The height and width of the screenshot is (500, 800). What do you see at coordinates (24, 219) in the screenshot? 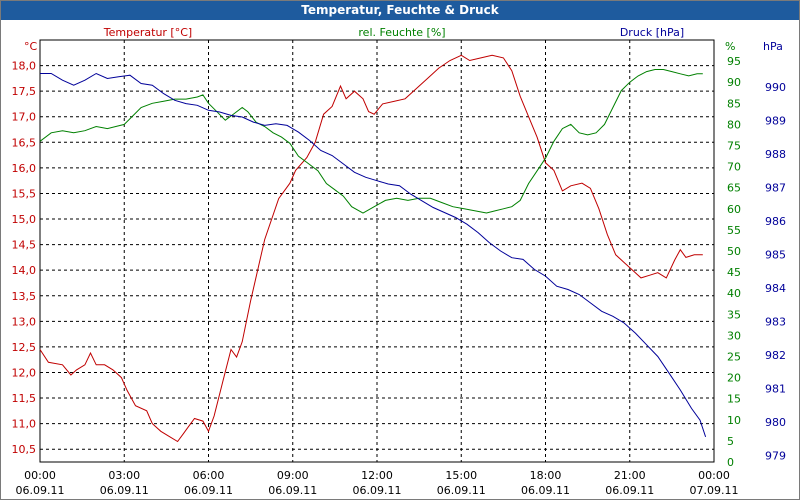
I see `temperature-tick-label: 15,0` at bounding box center [24, 219].